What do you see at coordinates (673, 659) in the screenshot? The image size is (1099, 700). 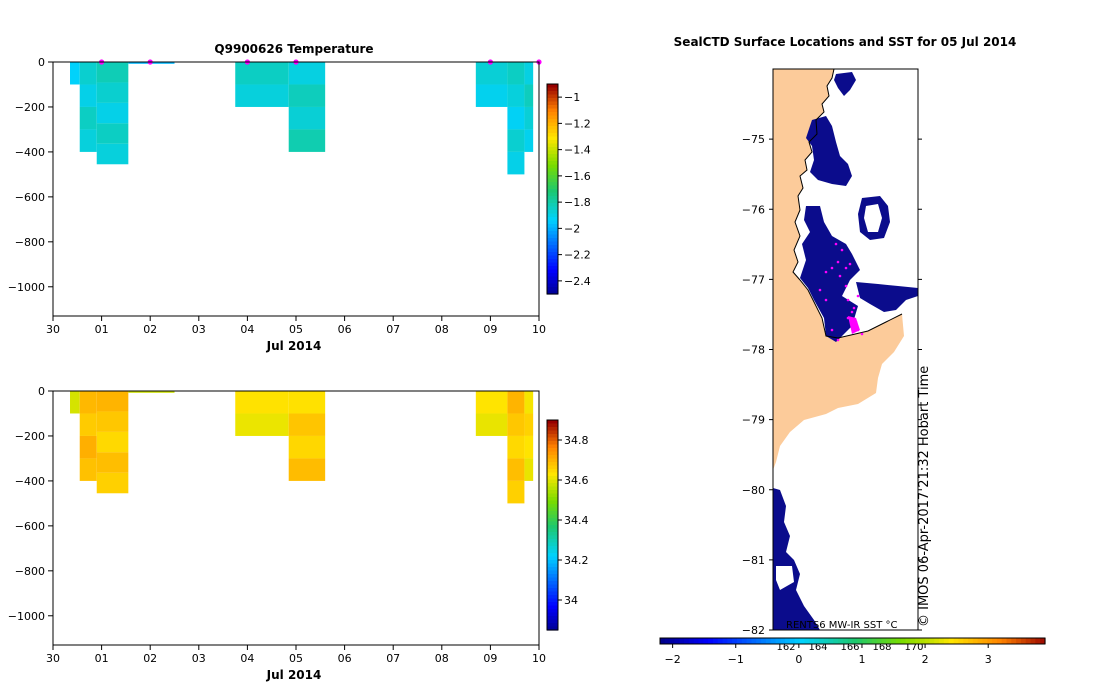 I see `sst-colorbar-tick-label: −2` at bounding box center [673, 659].